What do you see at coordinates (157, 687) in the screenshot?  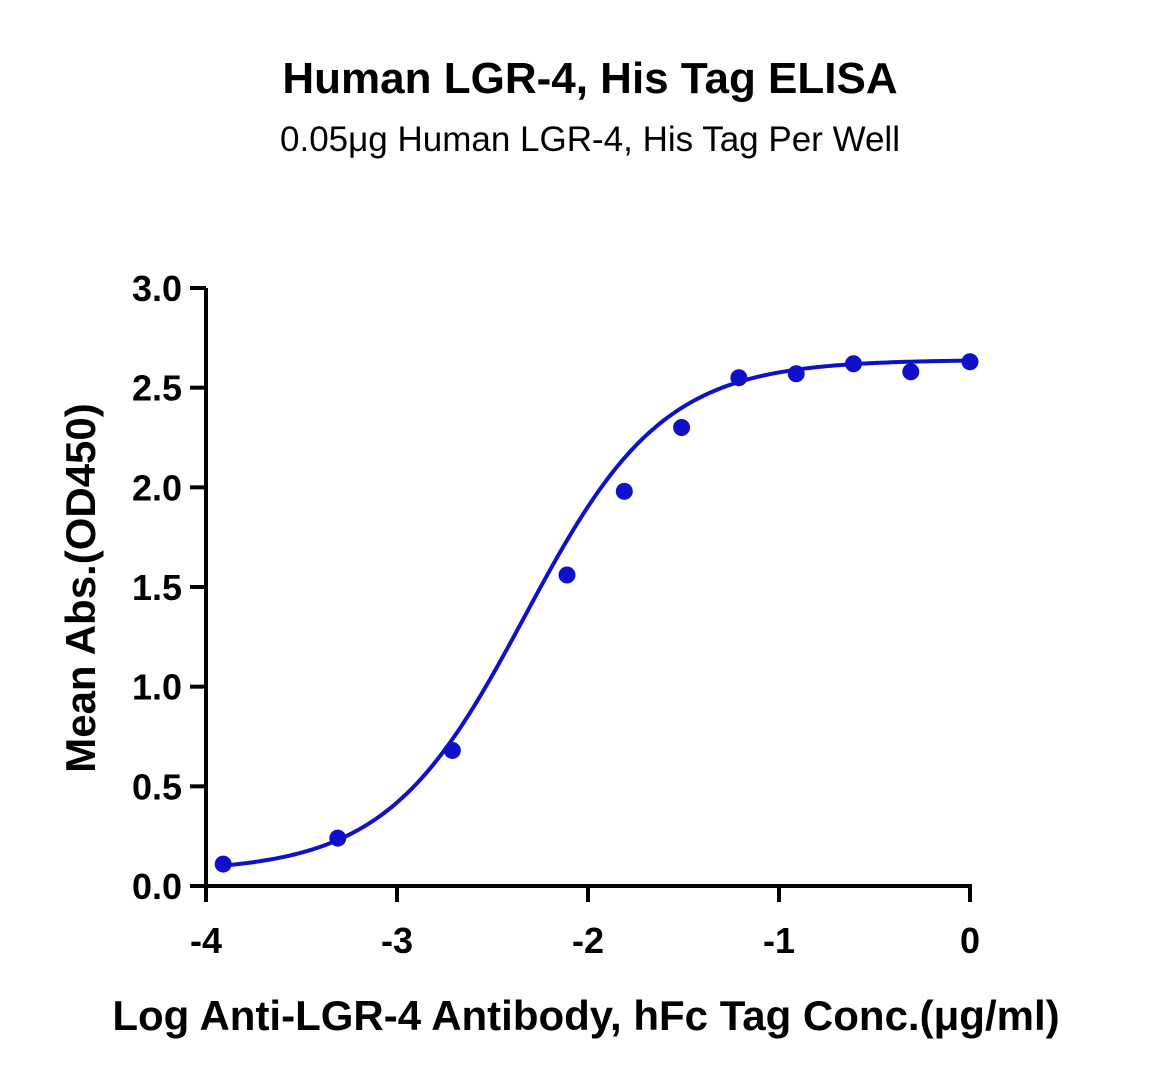 I see `y-tick-label: 1.0` at bounding box center [157, 687].